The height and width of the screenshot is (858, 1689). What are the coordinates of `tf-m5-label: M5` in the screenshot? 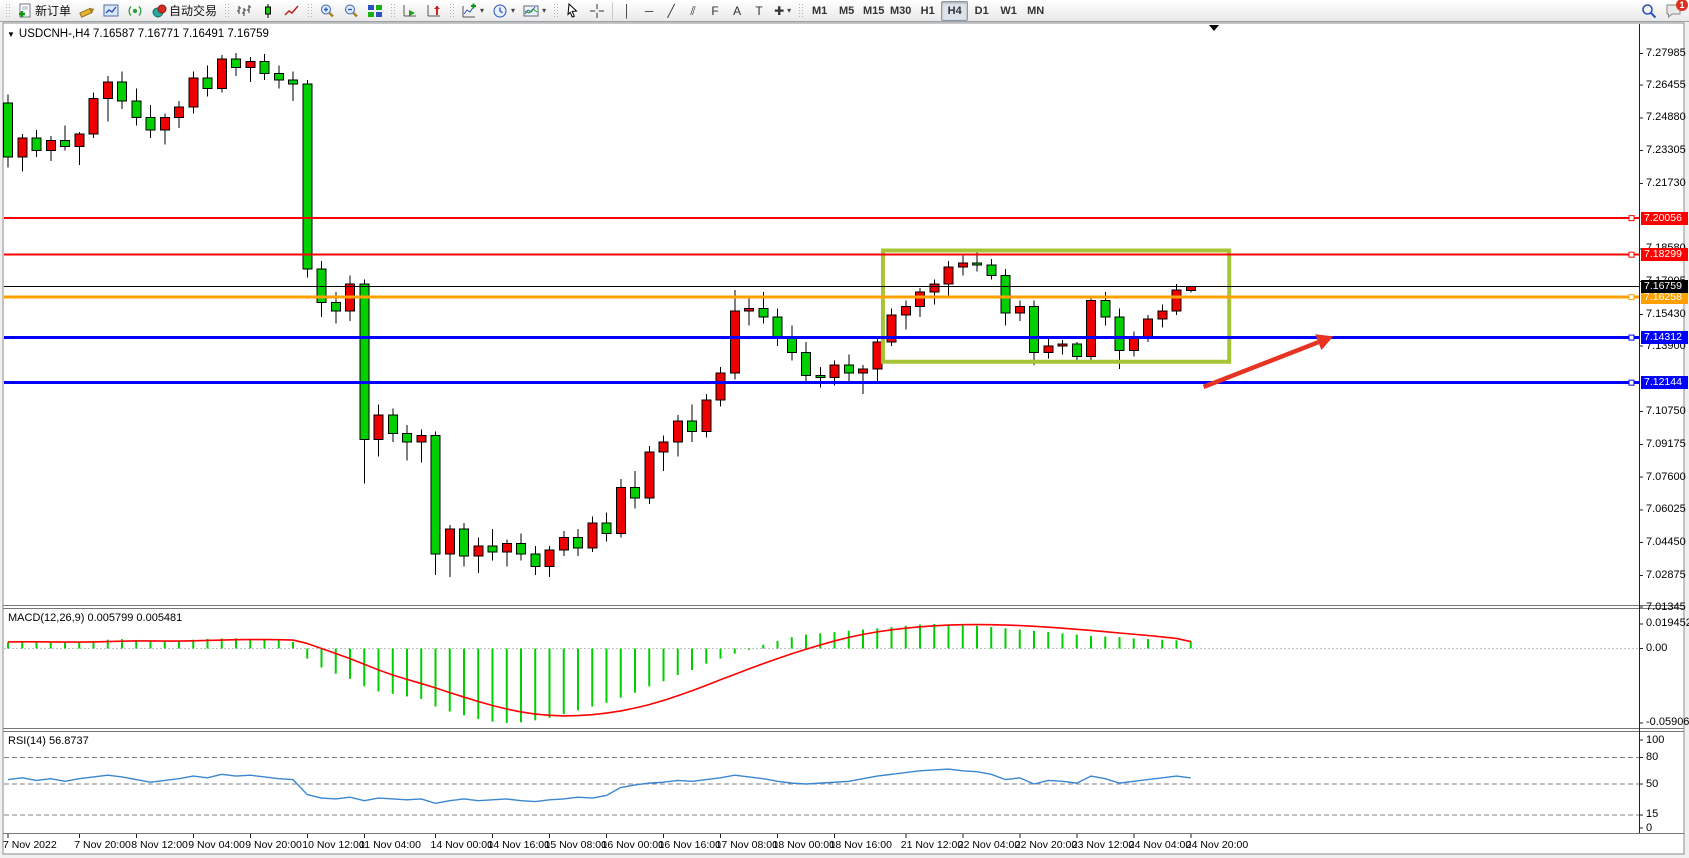 It's located at (847, 10).